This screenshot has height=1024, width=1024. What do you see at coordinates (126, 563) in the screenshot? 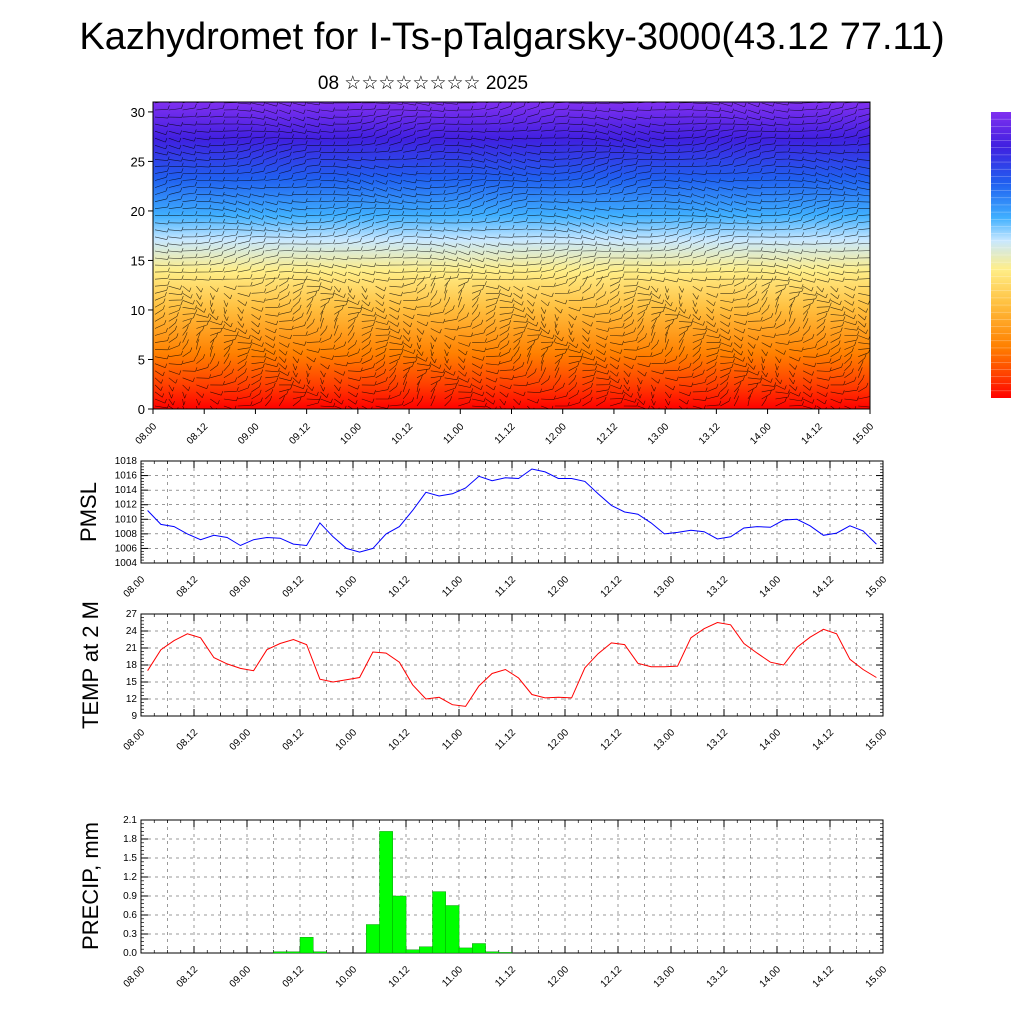
I see `y-tick-label: 1004` at bounding box center [126, 563].